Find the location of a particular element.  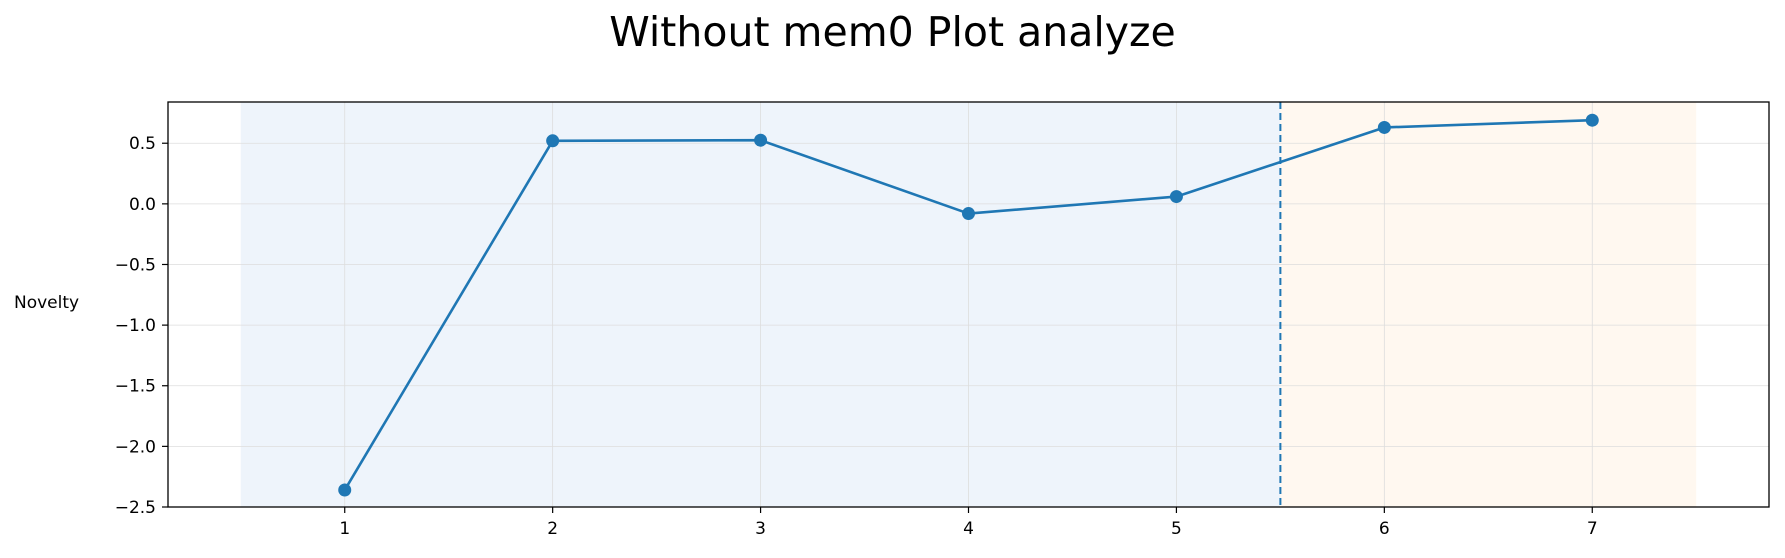

x-tick-label: 3 is located at coordinates (760, 529).